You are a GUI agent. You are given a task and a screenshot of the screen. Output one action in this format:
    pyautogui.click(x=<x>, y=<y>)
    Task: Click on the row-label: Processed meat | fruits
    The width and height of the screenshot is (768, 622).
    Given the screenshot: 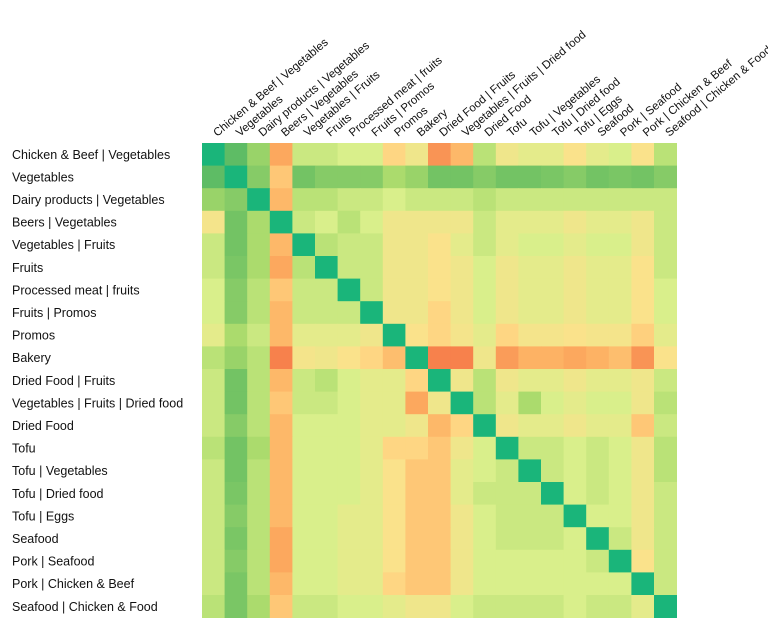 What is the action you would take?
    pyautogui.click(x=76, y=290)
    